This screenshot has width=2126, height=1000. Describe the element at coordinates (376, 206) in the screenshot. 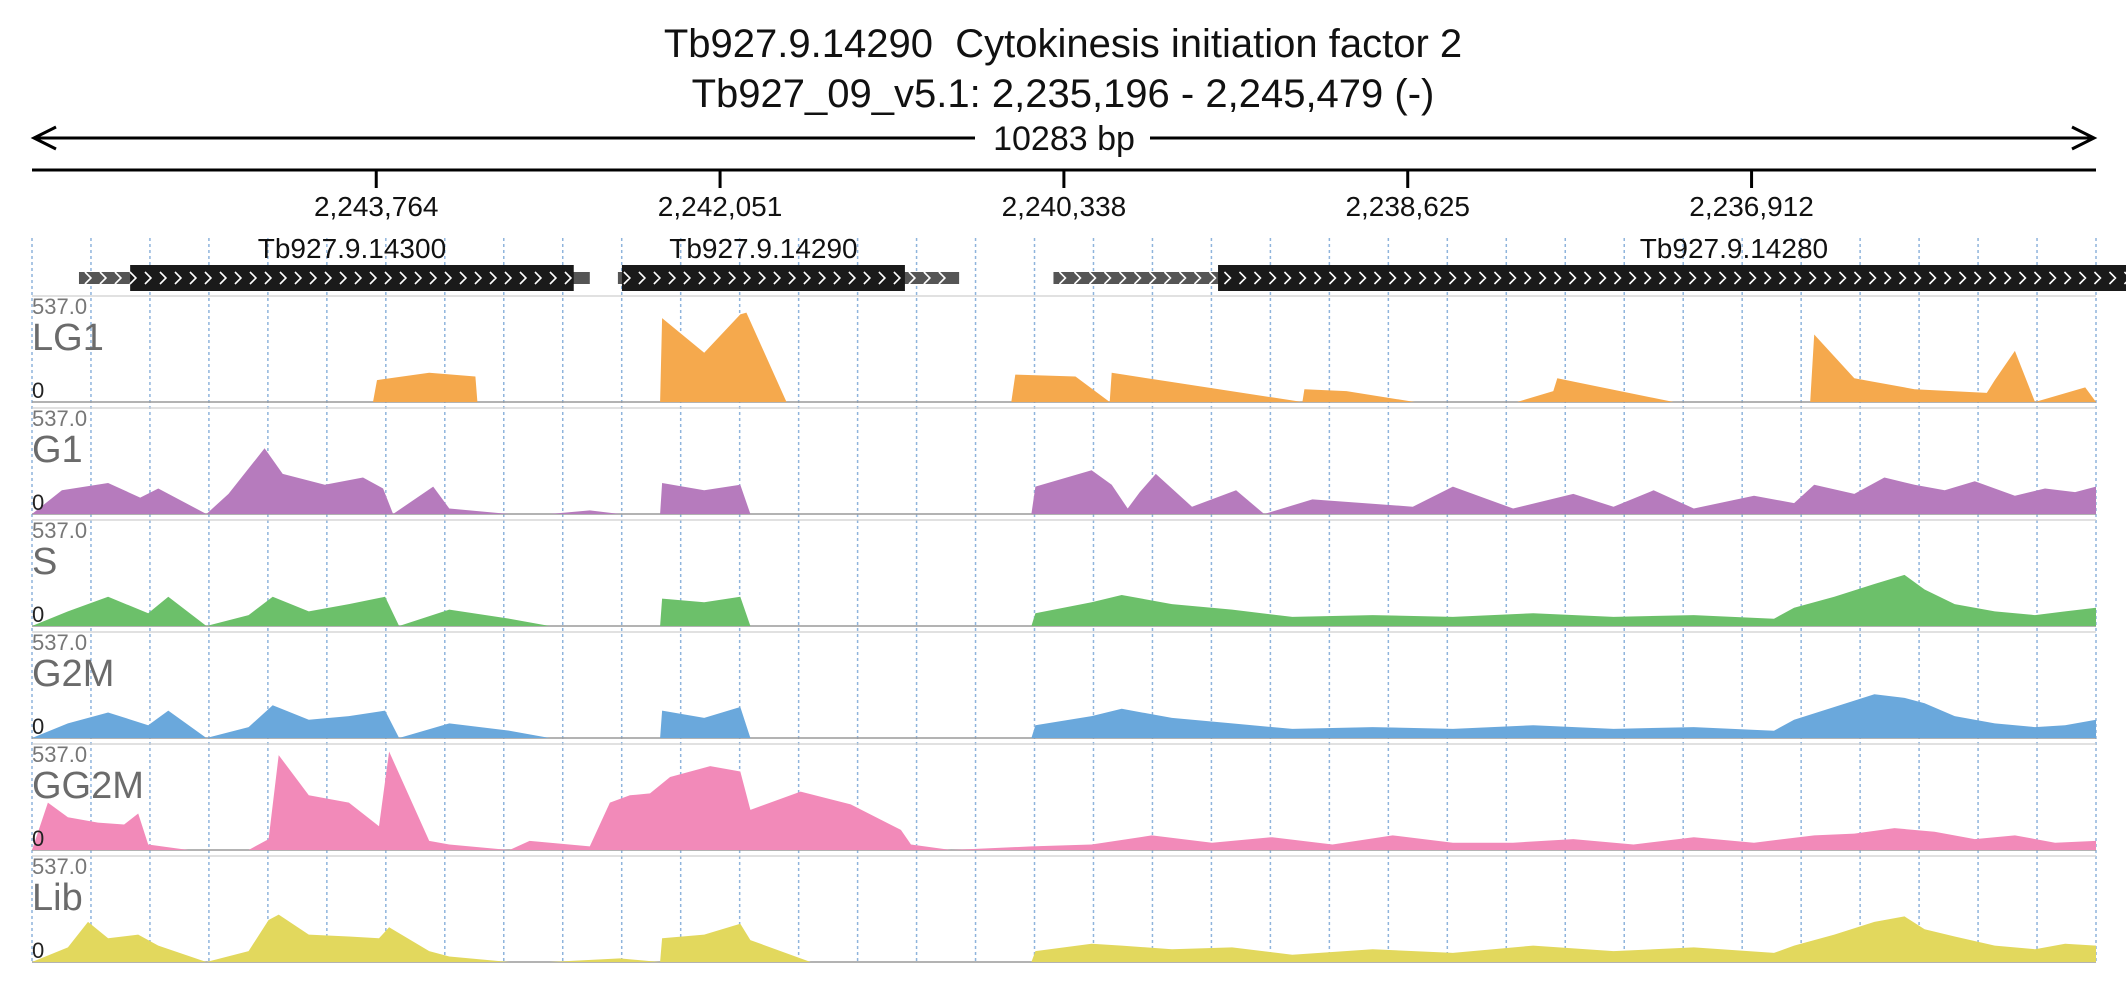

I see `x-axis-tick-label: 2,243,764` at that location.